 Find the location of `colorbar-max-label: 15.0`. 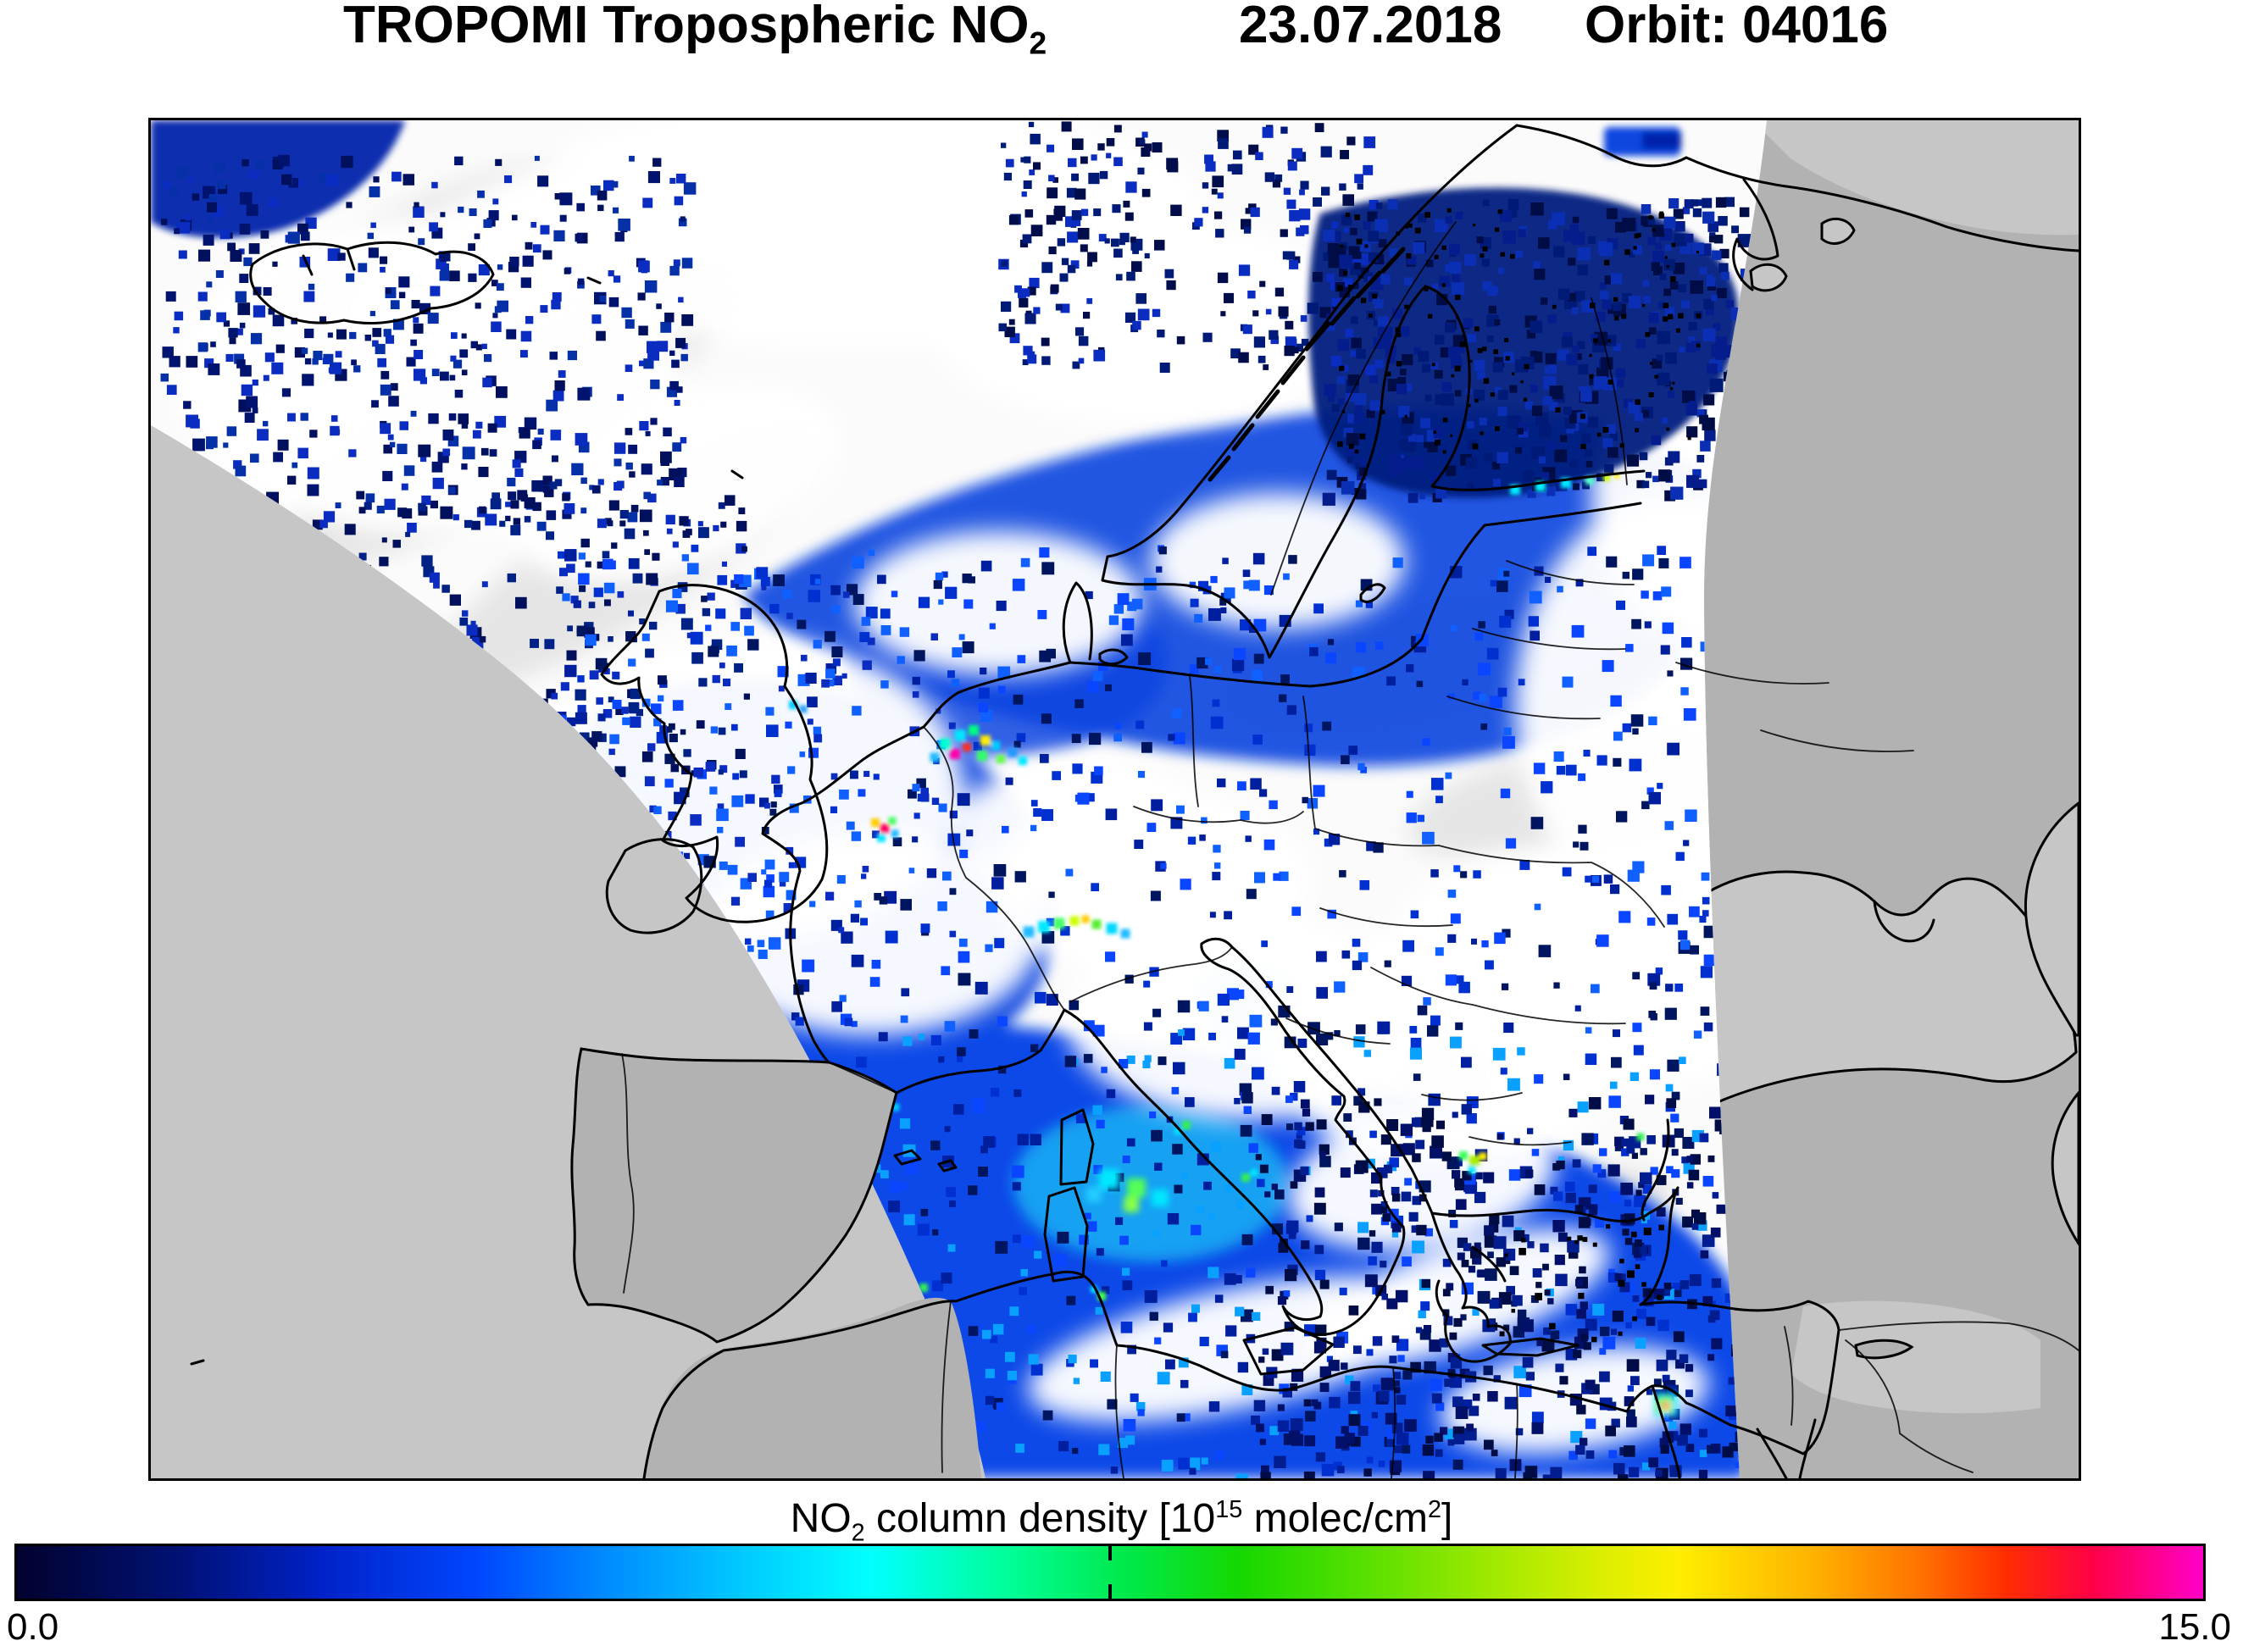

colorbar-max-label: 15.0 is located at coordinates (2194, 1627).